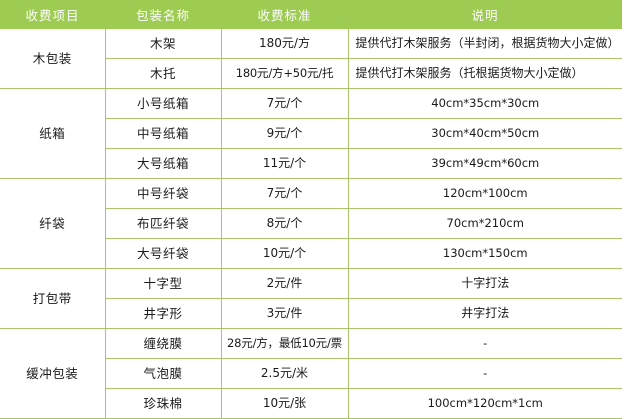 This screenshot has width=630, height=419. Describe the element at coordinates (284, 343) in the screenshot. I see `price-cell: 28元/方，最低10元/票` at that location.